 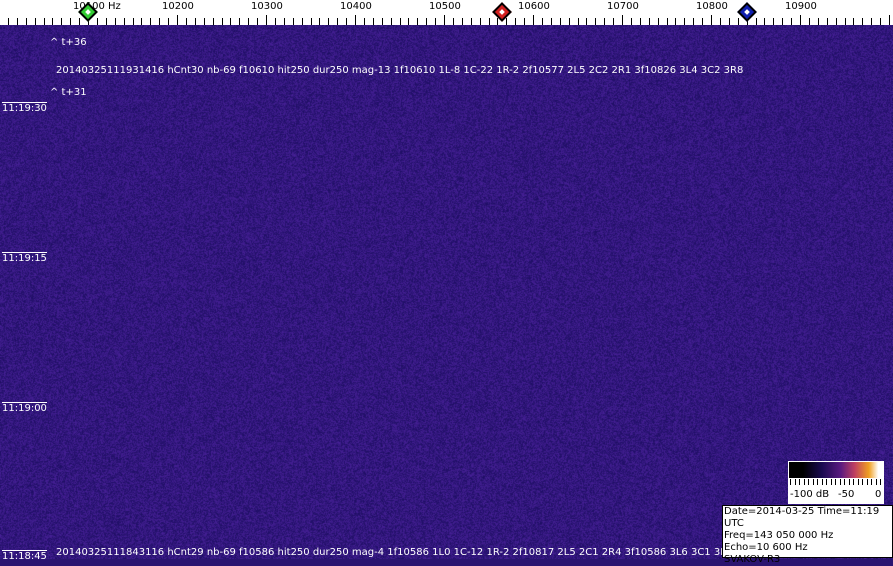 I want to click on time-offset-label: ^ t+31, so click(x=68, y=92).